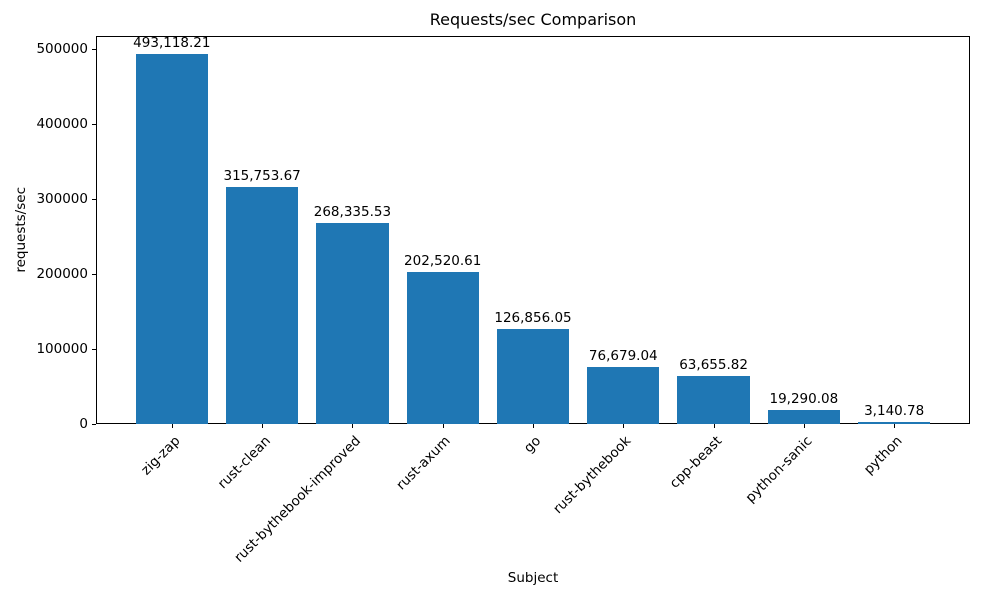 The height and width of the screenshot is (600, 1000). Describe the element at coordinates (533, 445) in the screenshot. I see `x-tick-label-go: go` at that location.